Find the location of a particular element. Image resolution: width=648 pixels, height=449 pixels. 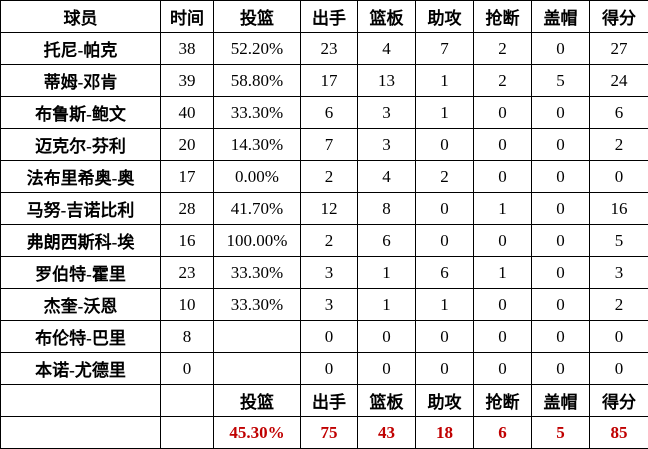

fg-pct-cell: 投篮 is located at coordinates (257, 16).